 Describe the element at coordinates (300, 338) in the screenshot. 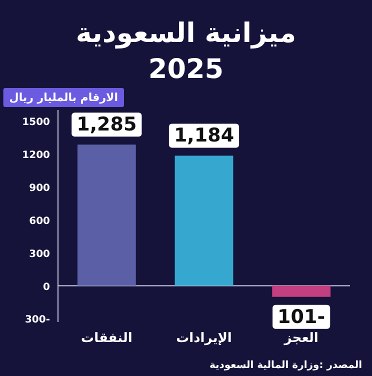

I see `x-tick-label: العجز` at that location.